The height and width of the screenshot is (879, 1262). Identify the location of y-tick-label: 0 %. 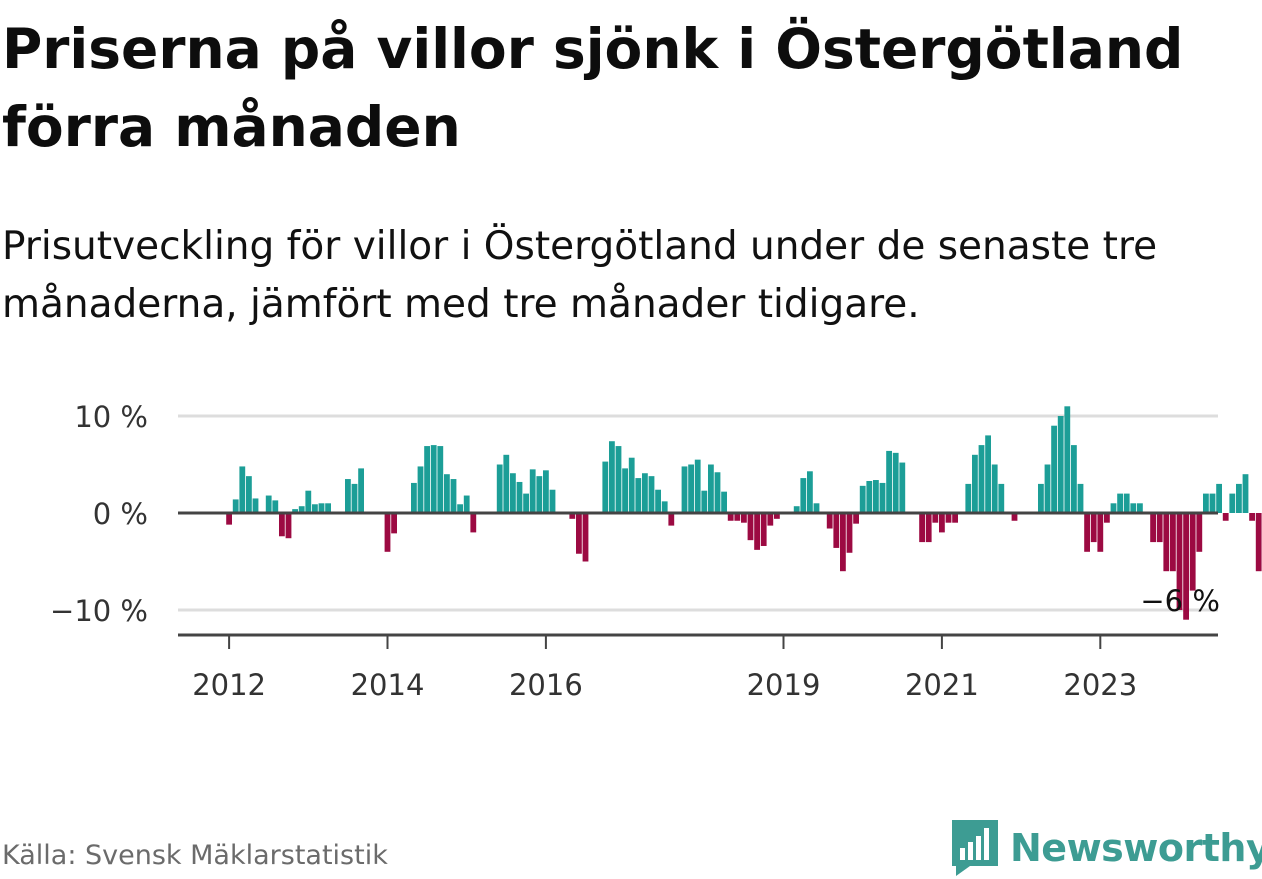
(120, 514).